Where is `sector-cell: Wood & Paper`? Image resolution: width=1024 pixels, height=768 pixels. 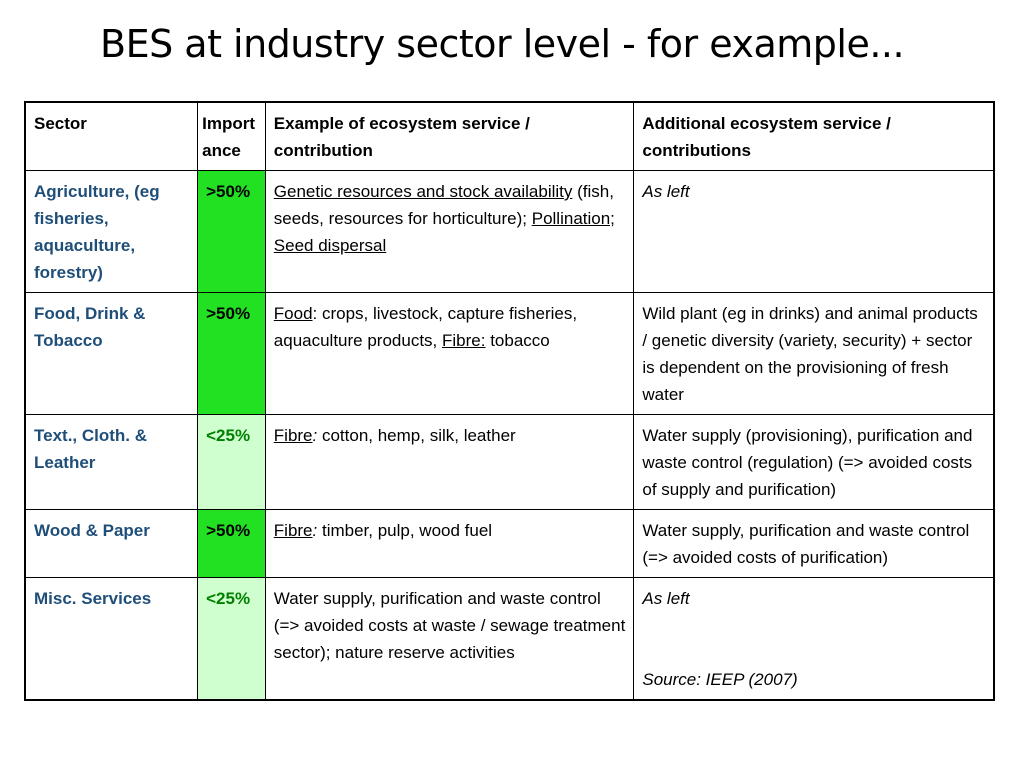 sector-cell: Wood & Paper is located at coordinates (111, 543).